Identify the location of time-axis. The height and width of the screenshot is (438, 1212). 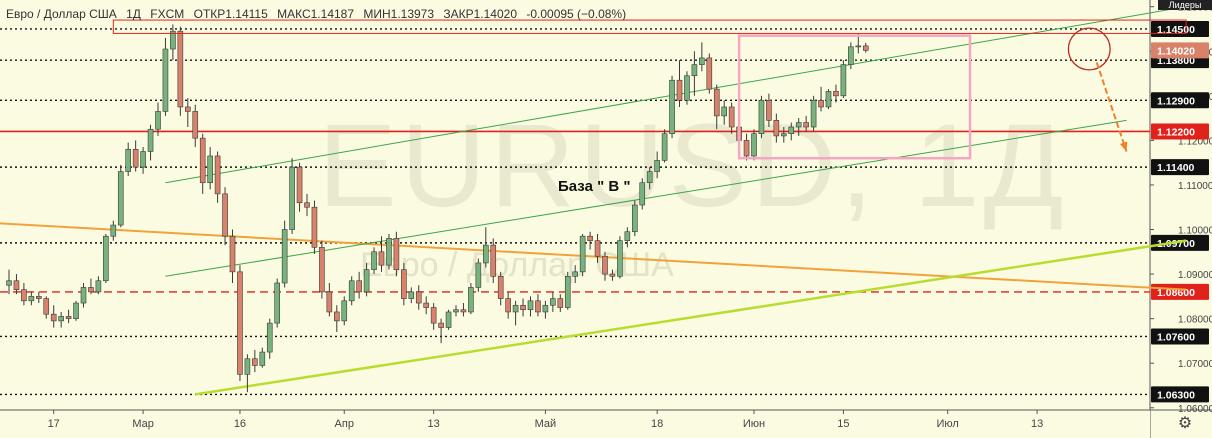
(575, 424).